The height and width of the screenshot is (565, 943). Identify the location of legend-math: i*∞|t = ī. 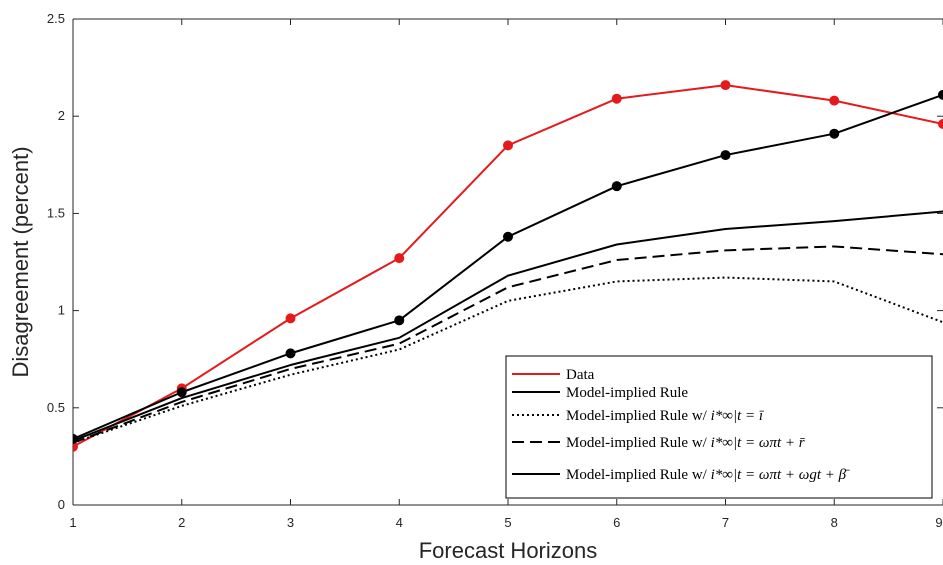
(738, 416).